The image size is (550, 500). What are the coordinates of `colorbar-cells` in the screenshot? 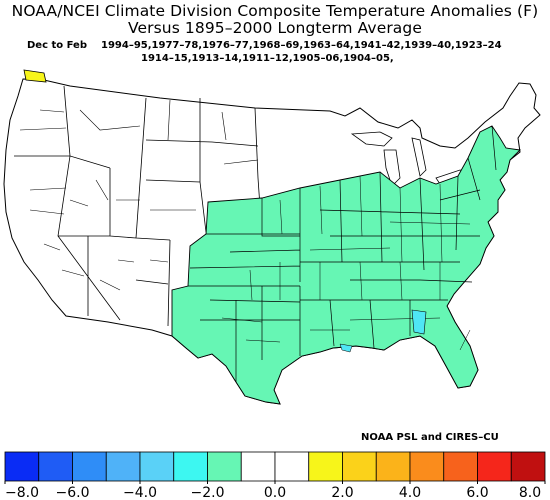 It's located at (275, 466).